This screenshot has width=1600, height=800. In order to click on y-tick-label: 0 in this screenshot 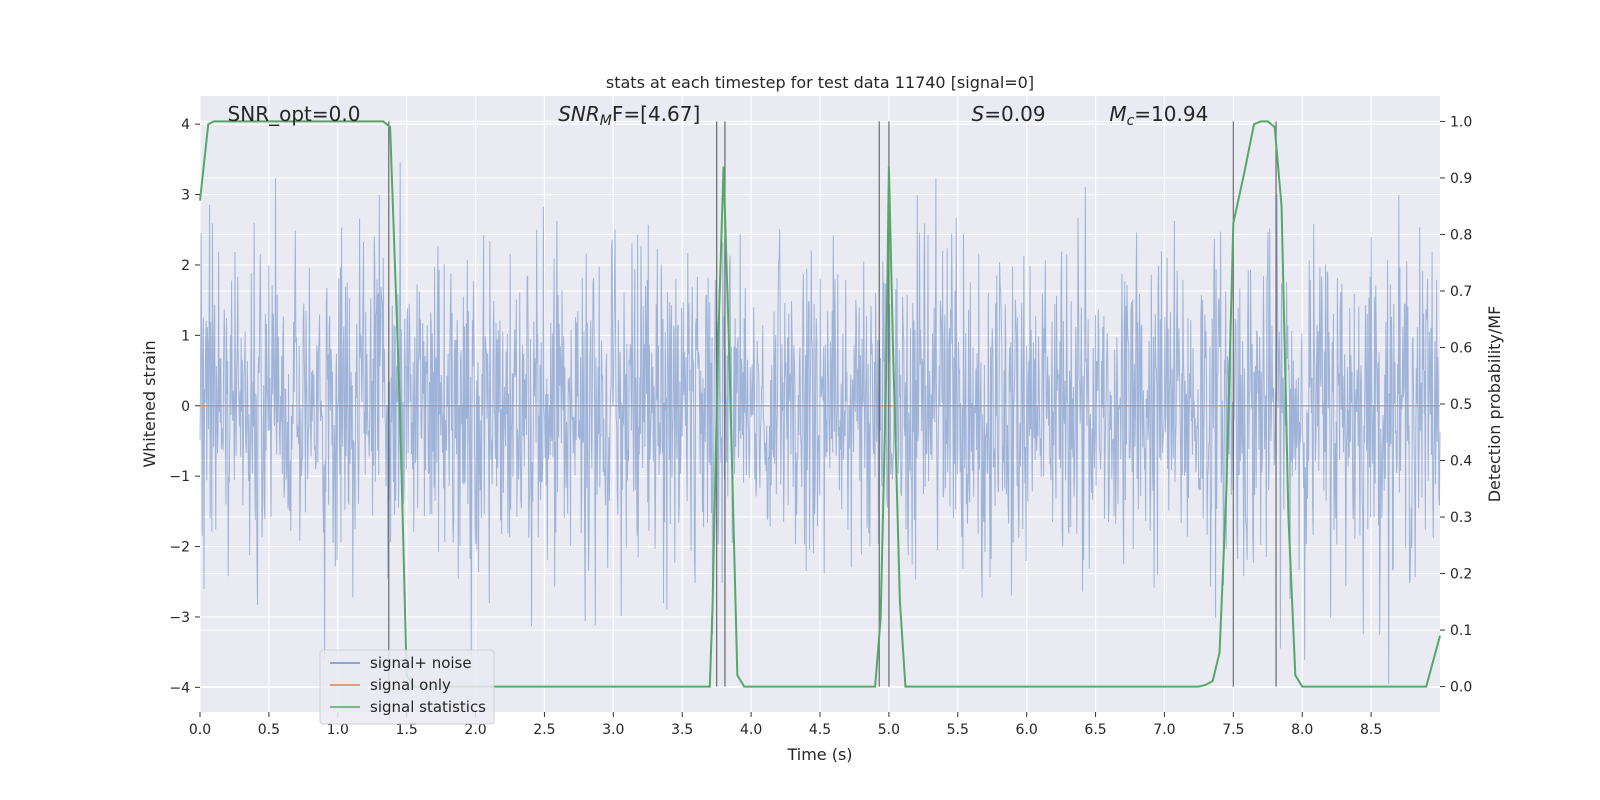, I will do `click(185, 407)`.